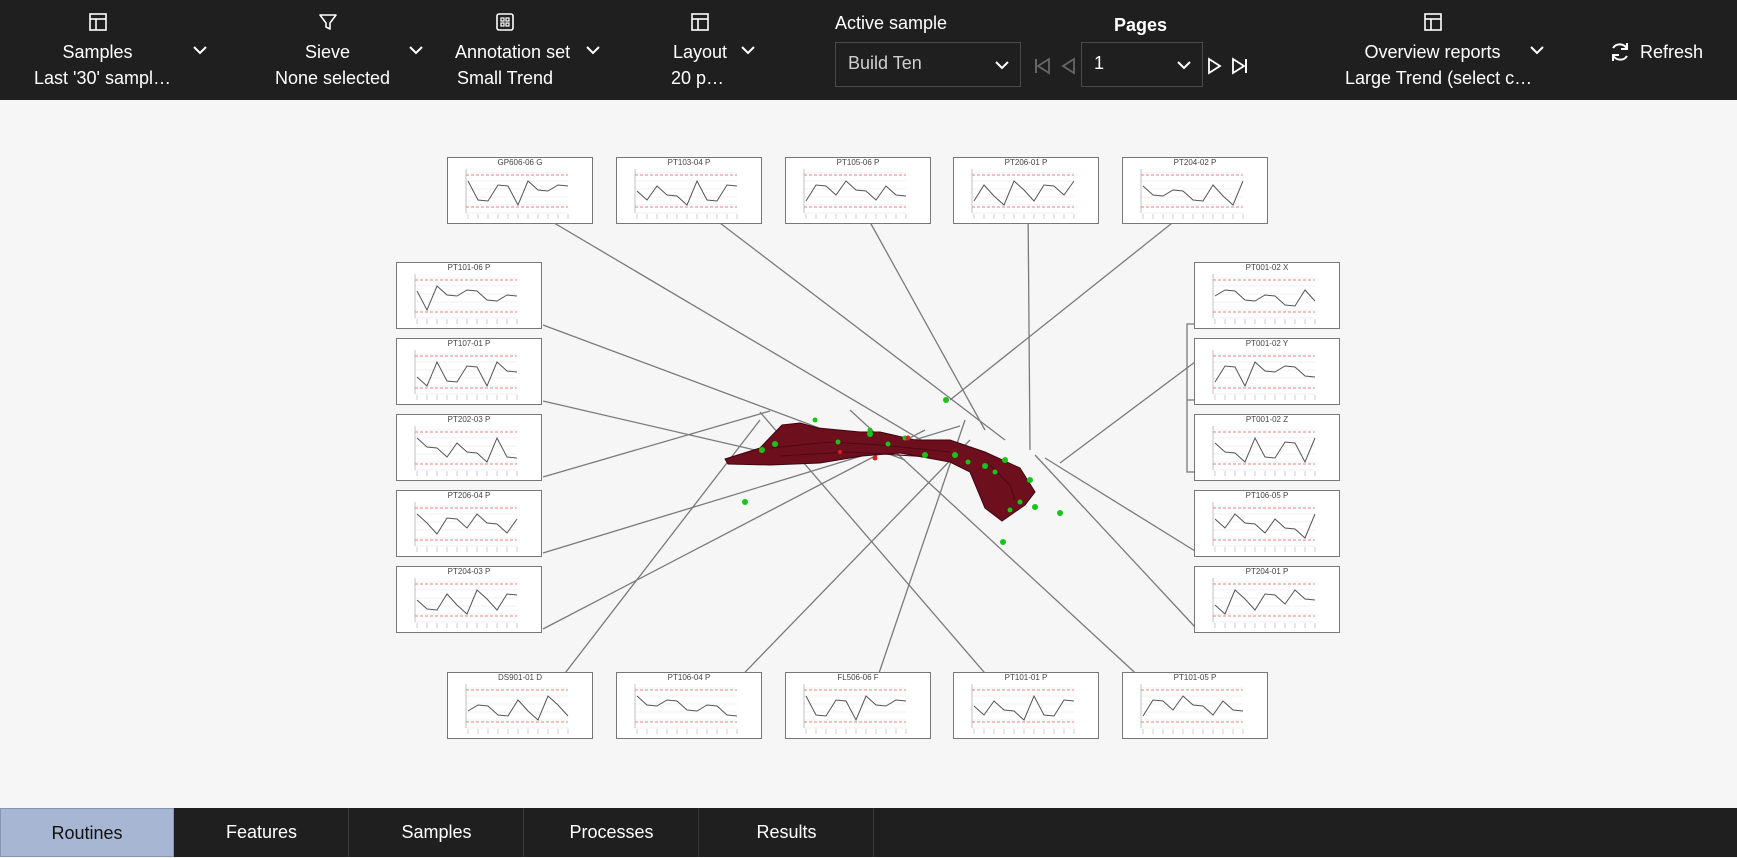  I want to click on trend-thumbnail: PT001-02 Z, so click(1267, 447).